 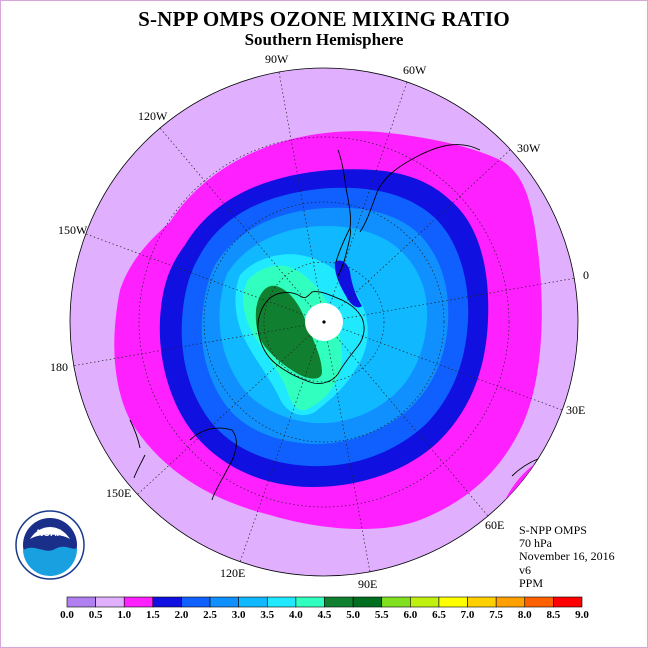 What do you see at coordinates (535, 543) in the screenshot?
I see `info-level: 70 hPa` at bounding box center [535, 543].